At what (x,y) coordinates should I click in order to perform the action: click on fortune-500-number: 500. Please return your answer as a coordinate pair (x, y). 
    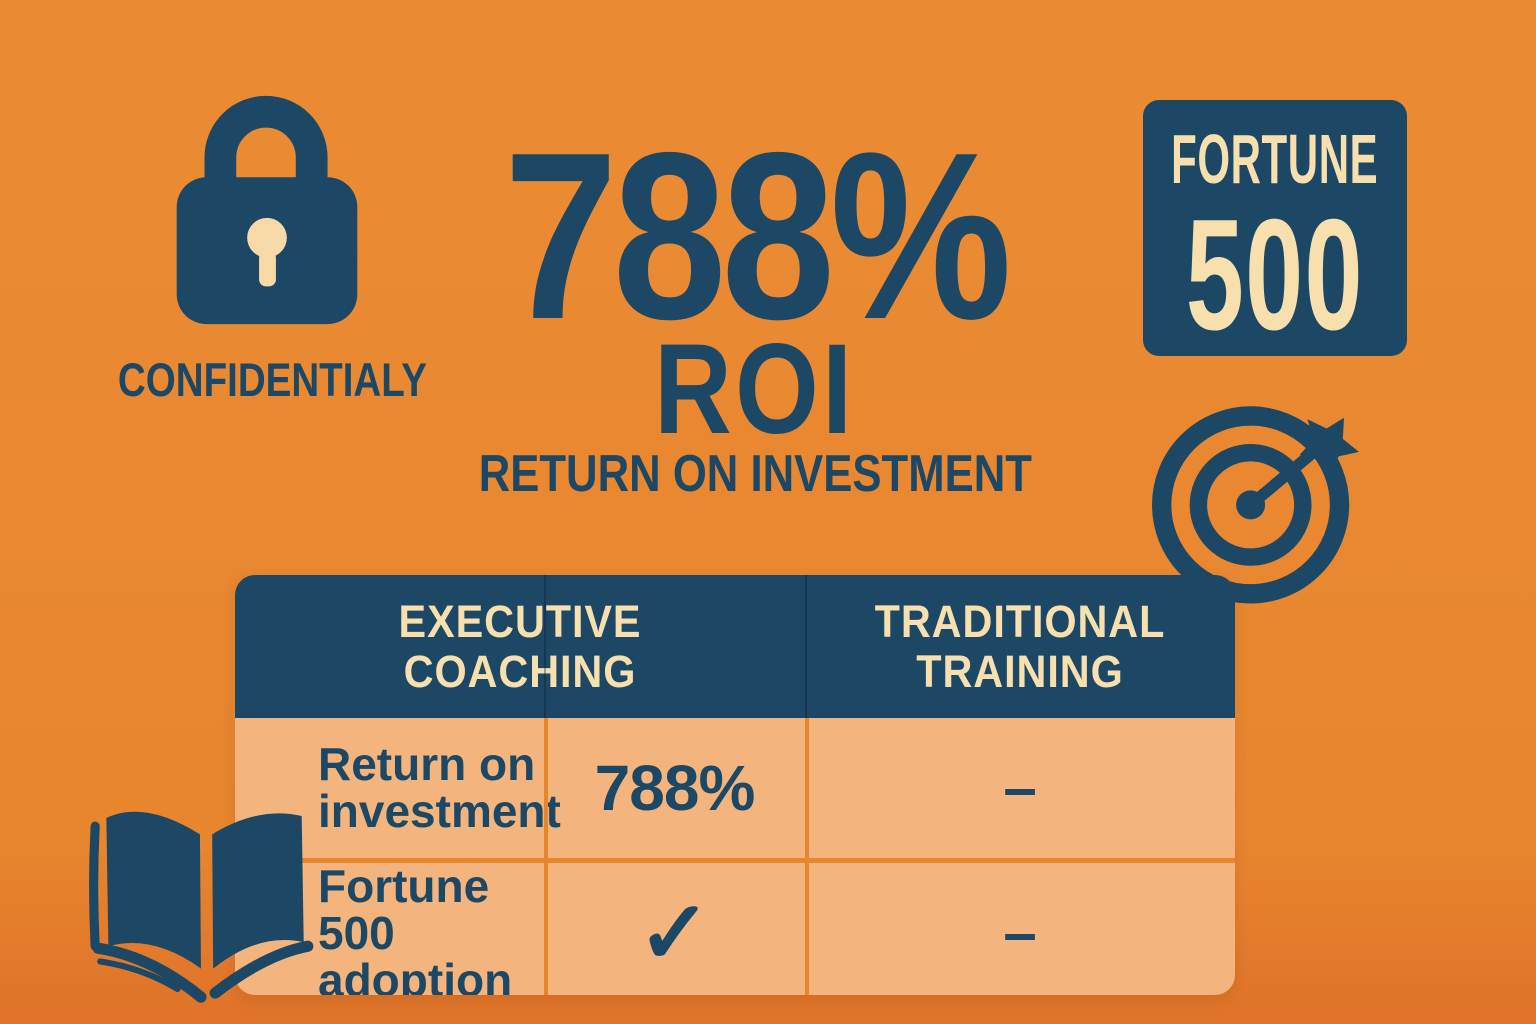
    Looking at the image, I should click on (1275, 275).